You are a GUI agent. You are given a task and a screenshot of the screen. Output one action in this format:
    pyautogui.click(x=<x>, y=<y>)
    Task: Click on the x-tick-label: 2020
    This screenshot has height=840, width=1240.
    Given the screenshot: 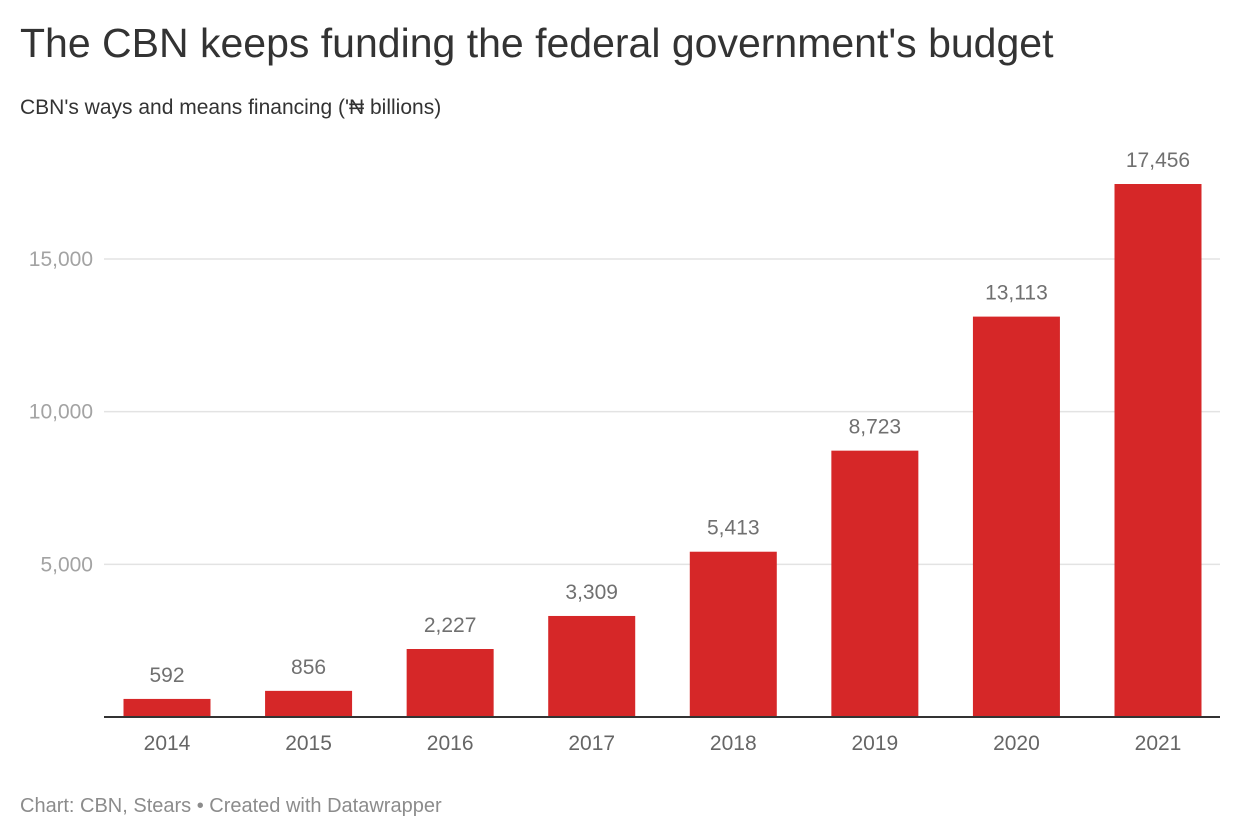 What is the action you would take?
    pyautogui.click(x=1016, y=743)
    